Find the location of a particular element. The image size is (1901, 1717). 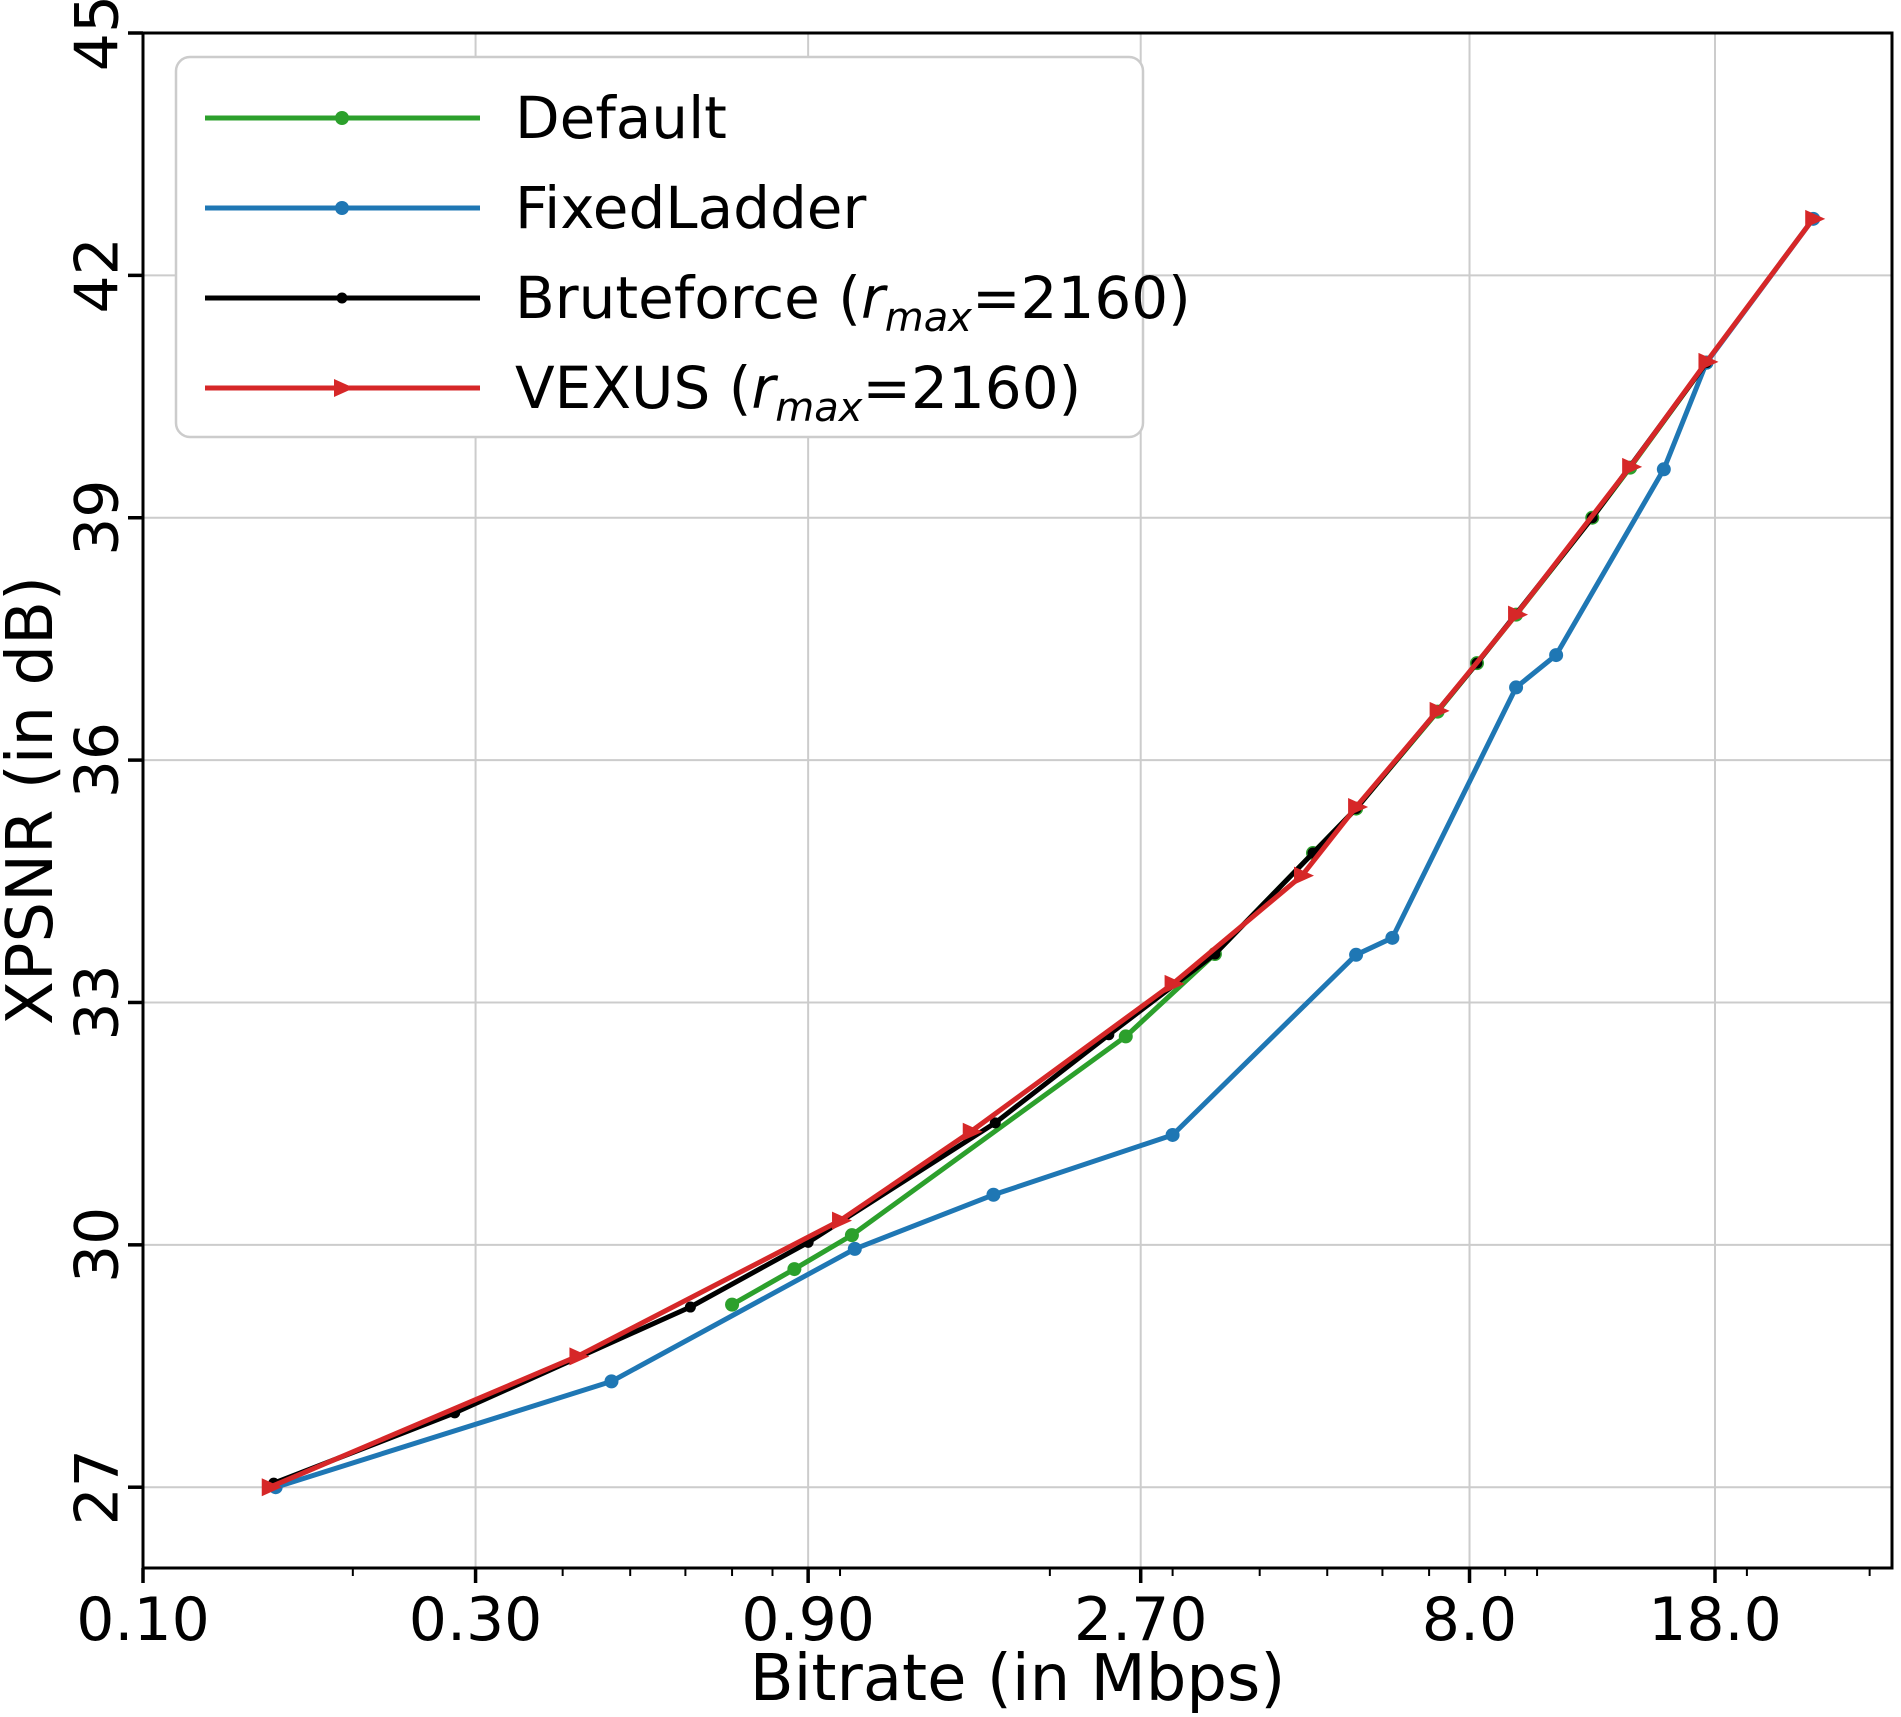

x-axis-label: Bitrate (in Mbps) is located at coordinates (1018, 1677).